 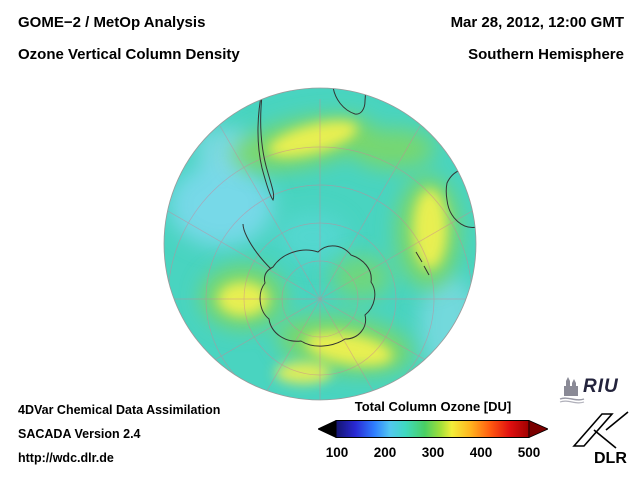 I want to click on colorbar-tick-500: 500, so click(x=529, y=452).